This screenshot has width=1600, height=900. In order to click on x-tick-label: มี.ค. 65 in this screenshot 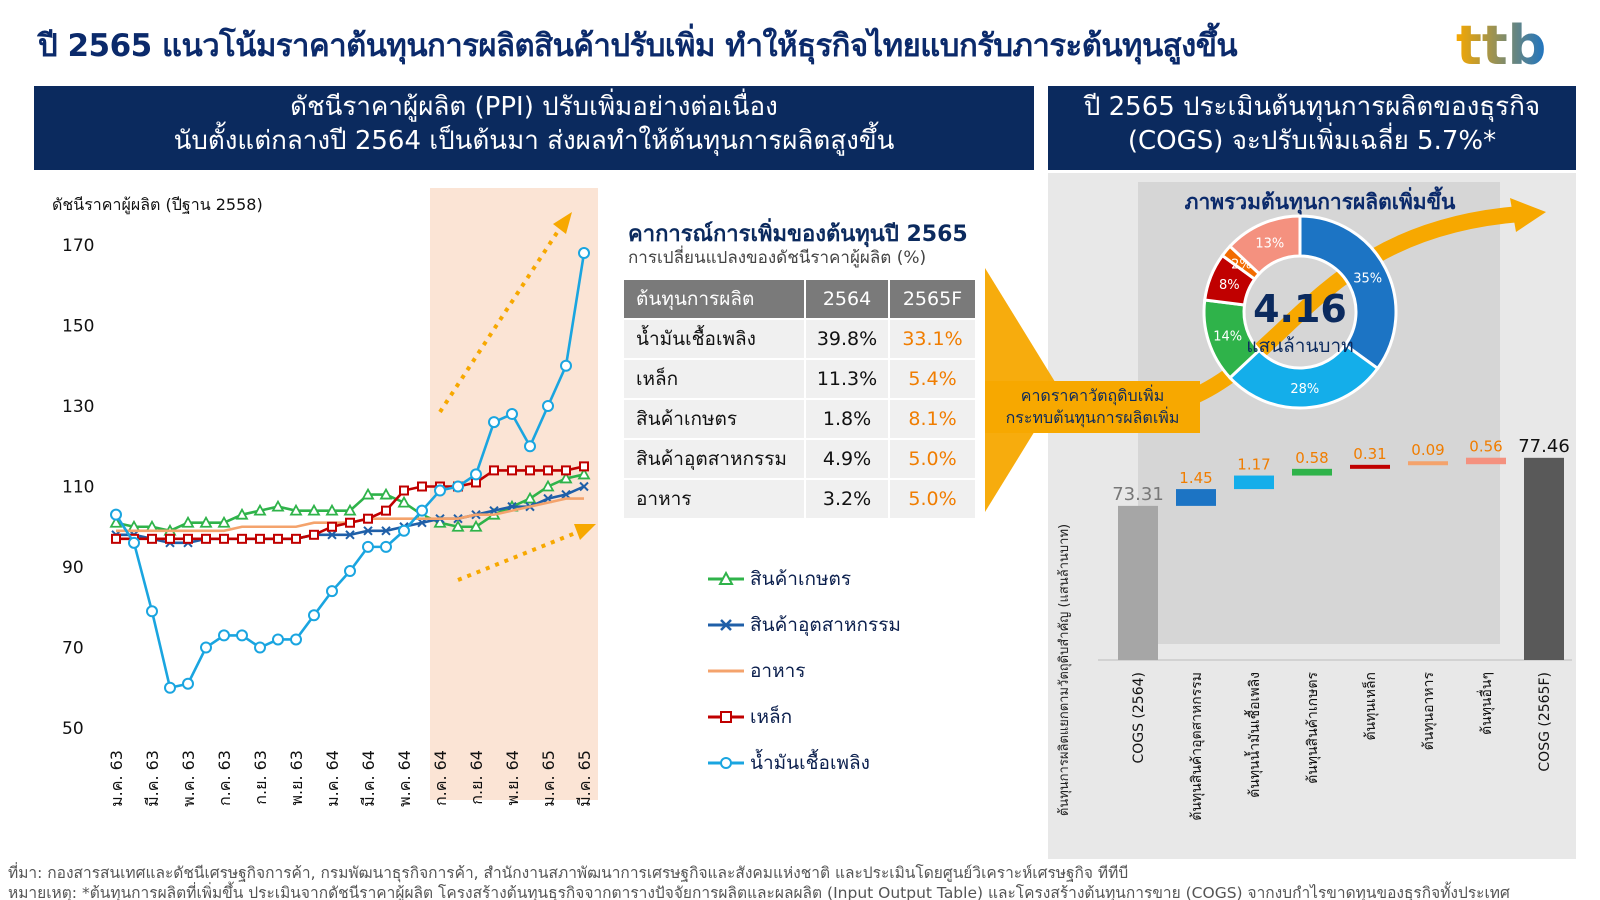, I will do `click(584, 778)`.